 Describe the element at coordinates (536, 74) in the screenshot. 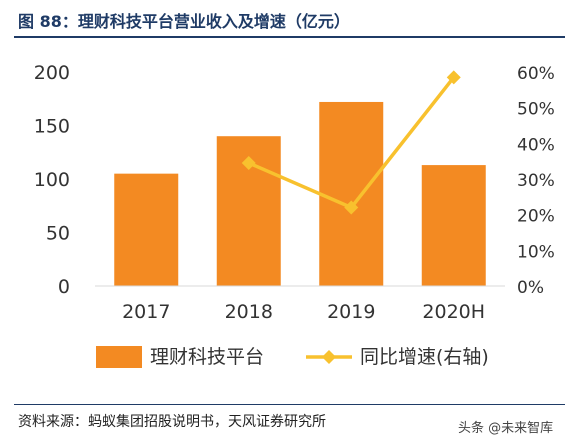

I see `right-tick-label: 60%` at that location.